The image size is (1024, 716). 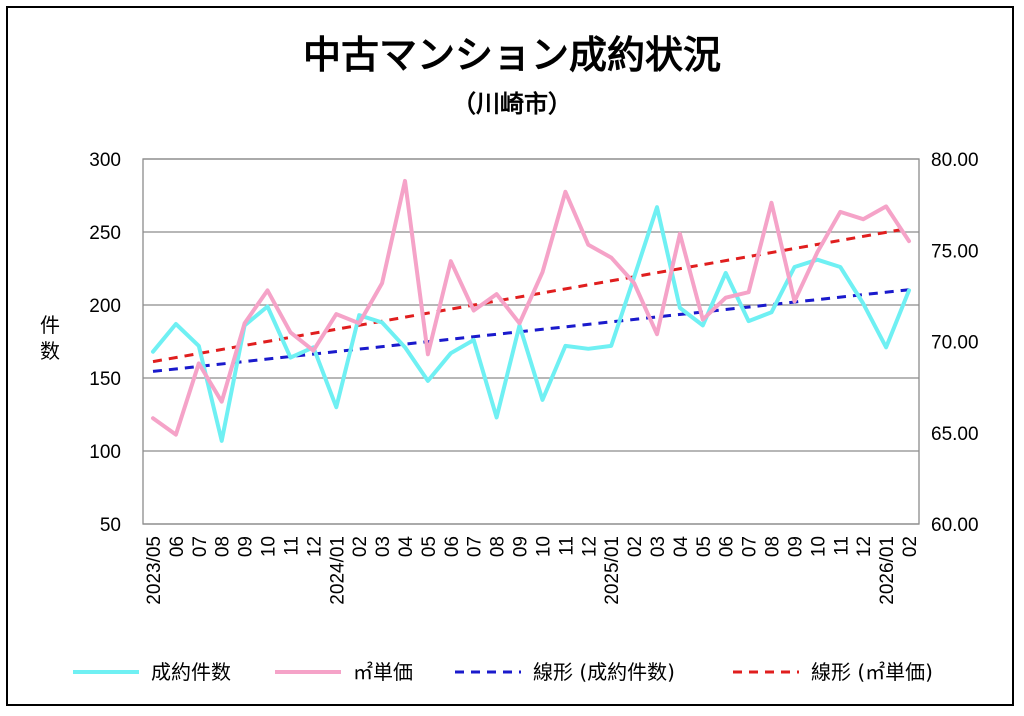 What do you see at coordinates (110, 525) in the screenshot?
I see `y-left-tick-label: 50` at bounding box center [110, 525].